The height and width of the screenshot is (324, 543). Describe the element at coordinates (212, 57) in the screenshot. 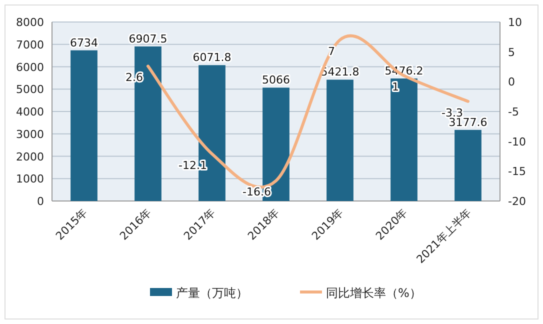

I see `data-label: 6071.8` at that location.